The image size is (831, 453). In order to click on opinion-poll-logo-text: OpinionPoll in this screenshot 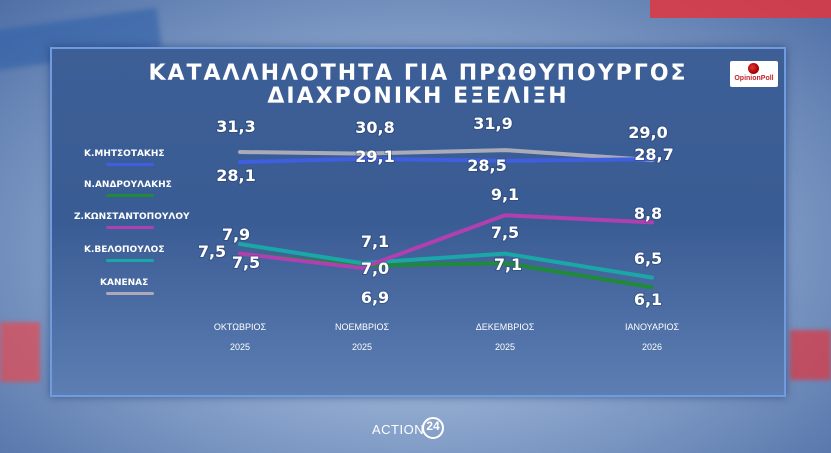, I will do `click(754, 78)`.